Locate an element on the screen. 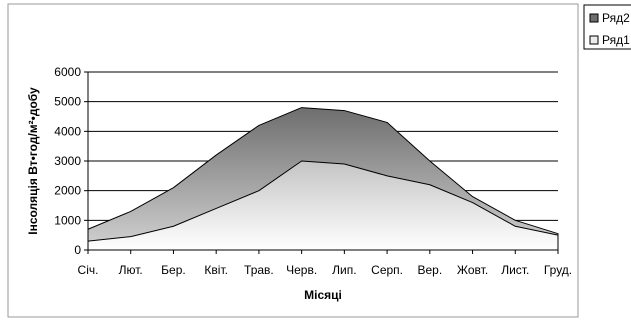 The width and height of the screenshot is (631, 322). y-tick-label: 0 is located at coordinates (77, 250).